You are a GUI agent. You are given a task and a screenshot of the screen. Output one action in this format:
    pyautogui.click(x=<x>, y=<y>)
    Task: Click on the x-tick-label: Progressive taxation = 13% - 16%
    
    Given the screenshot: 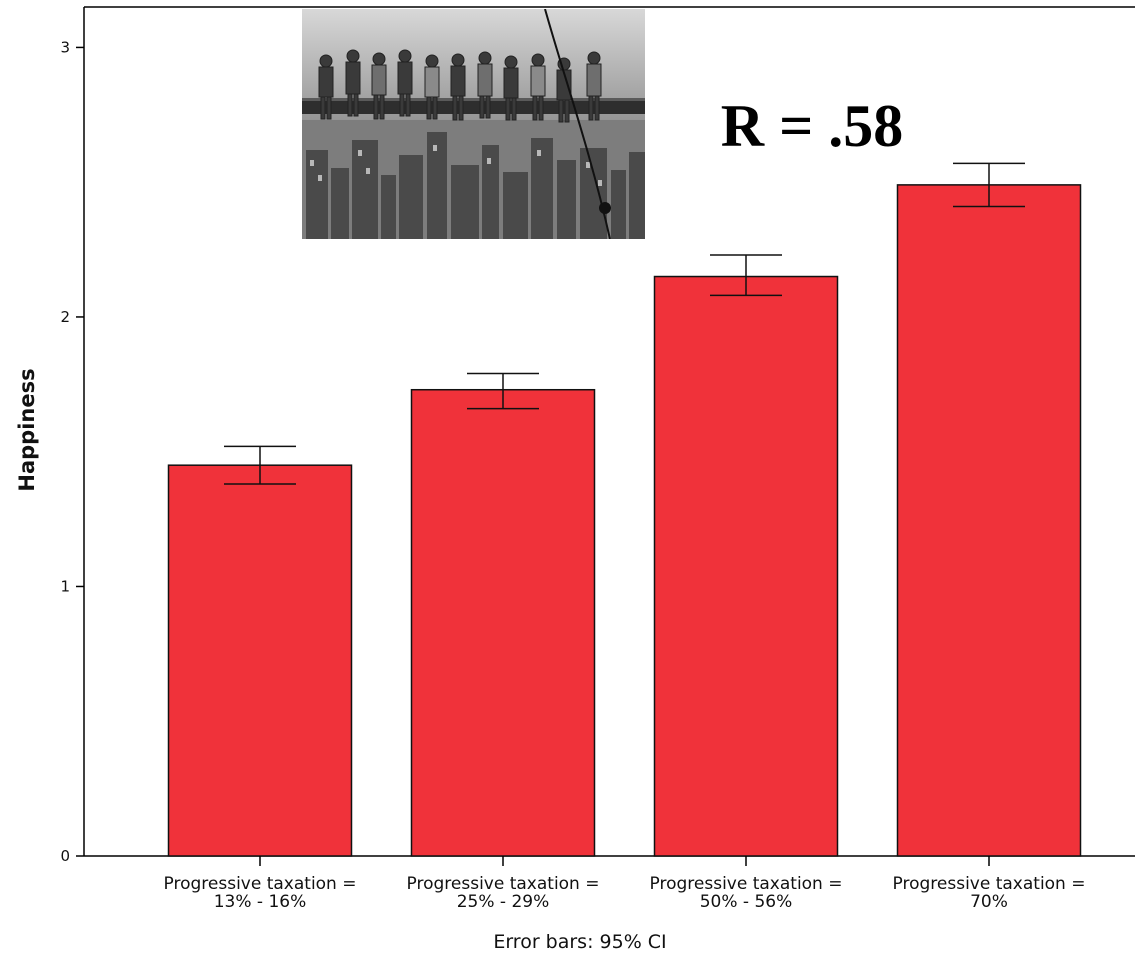 What is the action you would take?
    pyautogui.click(x=260, y=893)
    